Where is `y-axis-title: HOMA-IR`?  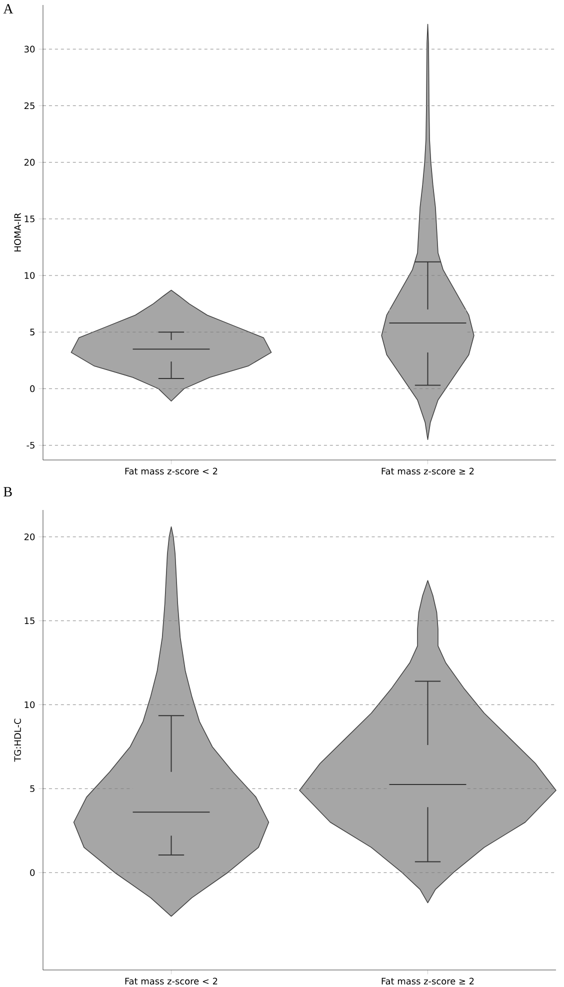 y-axis-title: HOMA-IR is located at coordinates (17, 232).